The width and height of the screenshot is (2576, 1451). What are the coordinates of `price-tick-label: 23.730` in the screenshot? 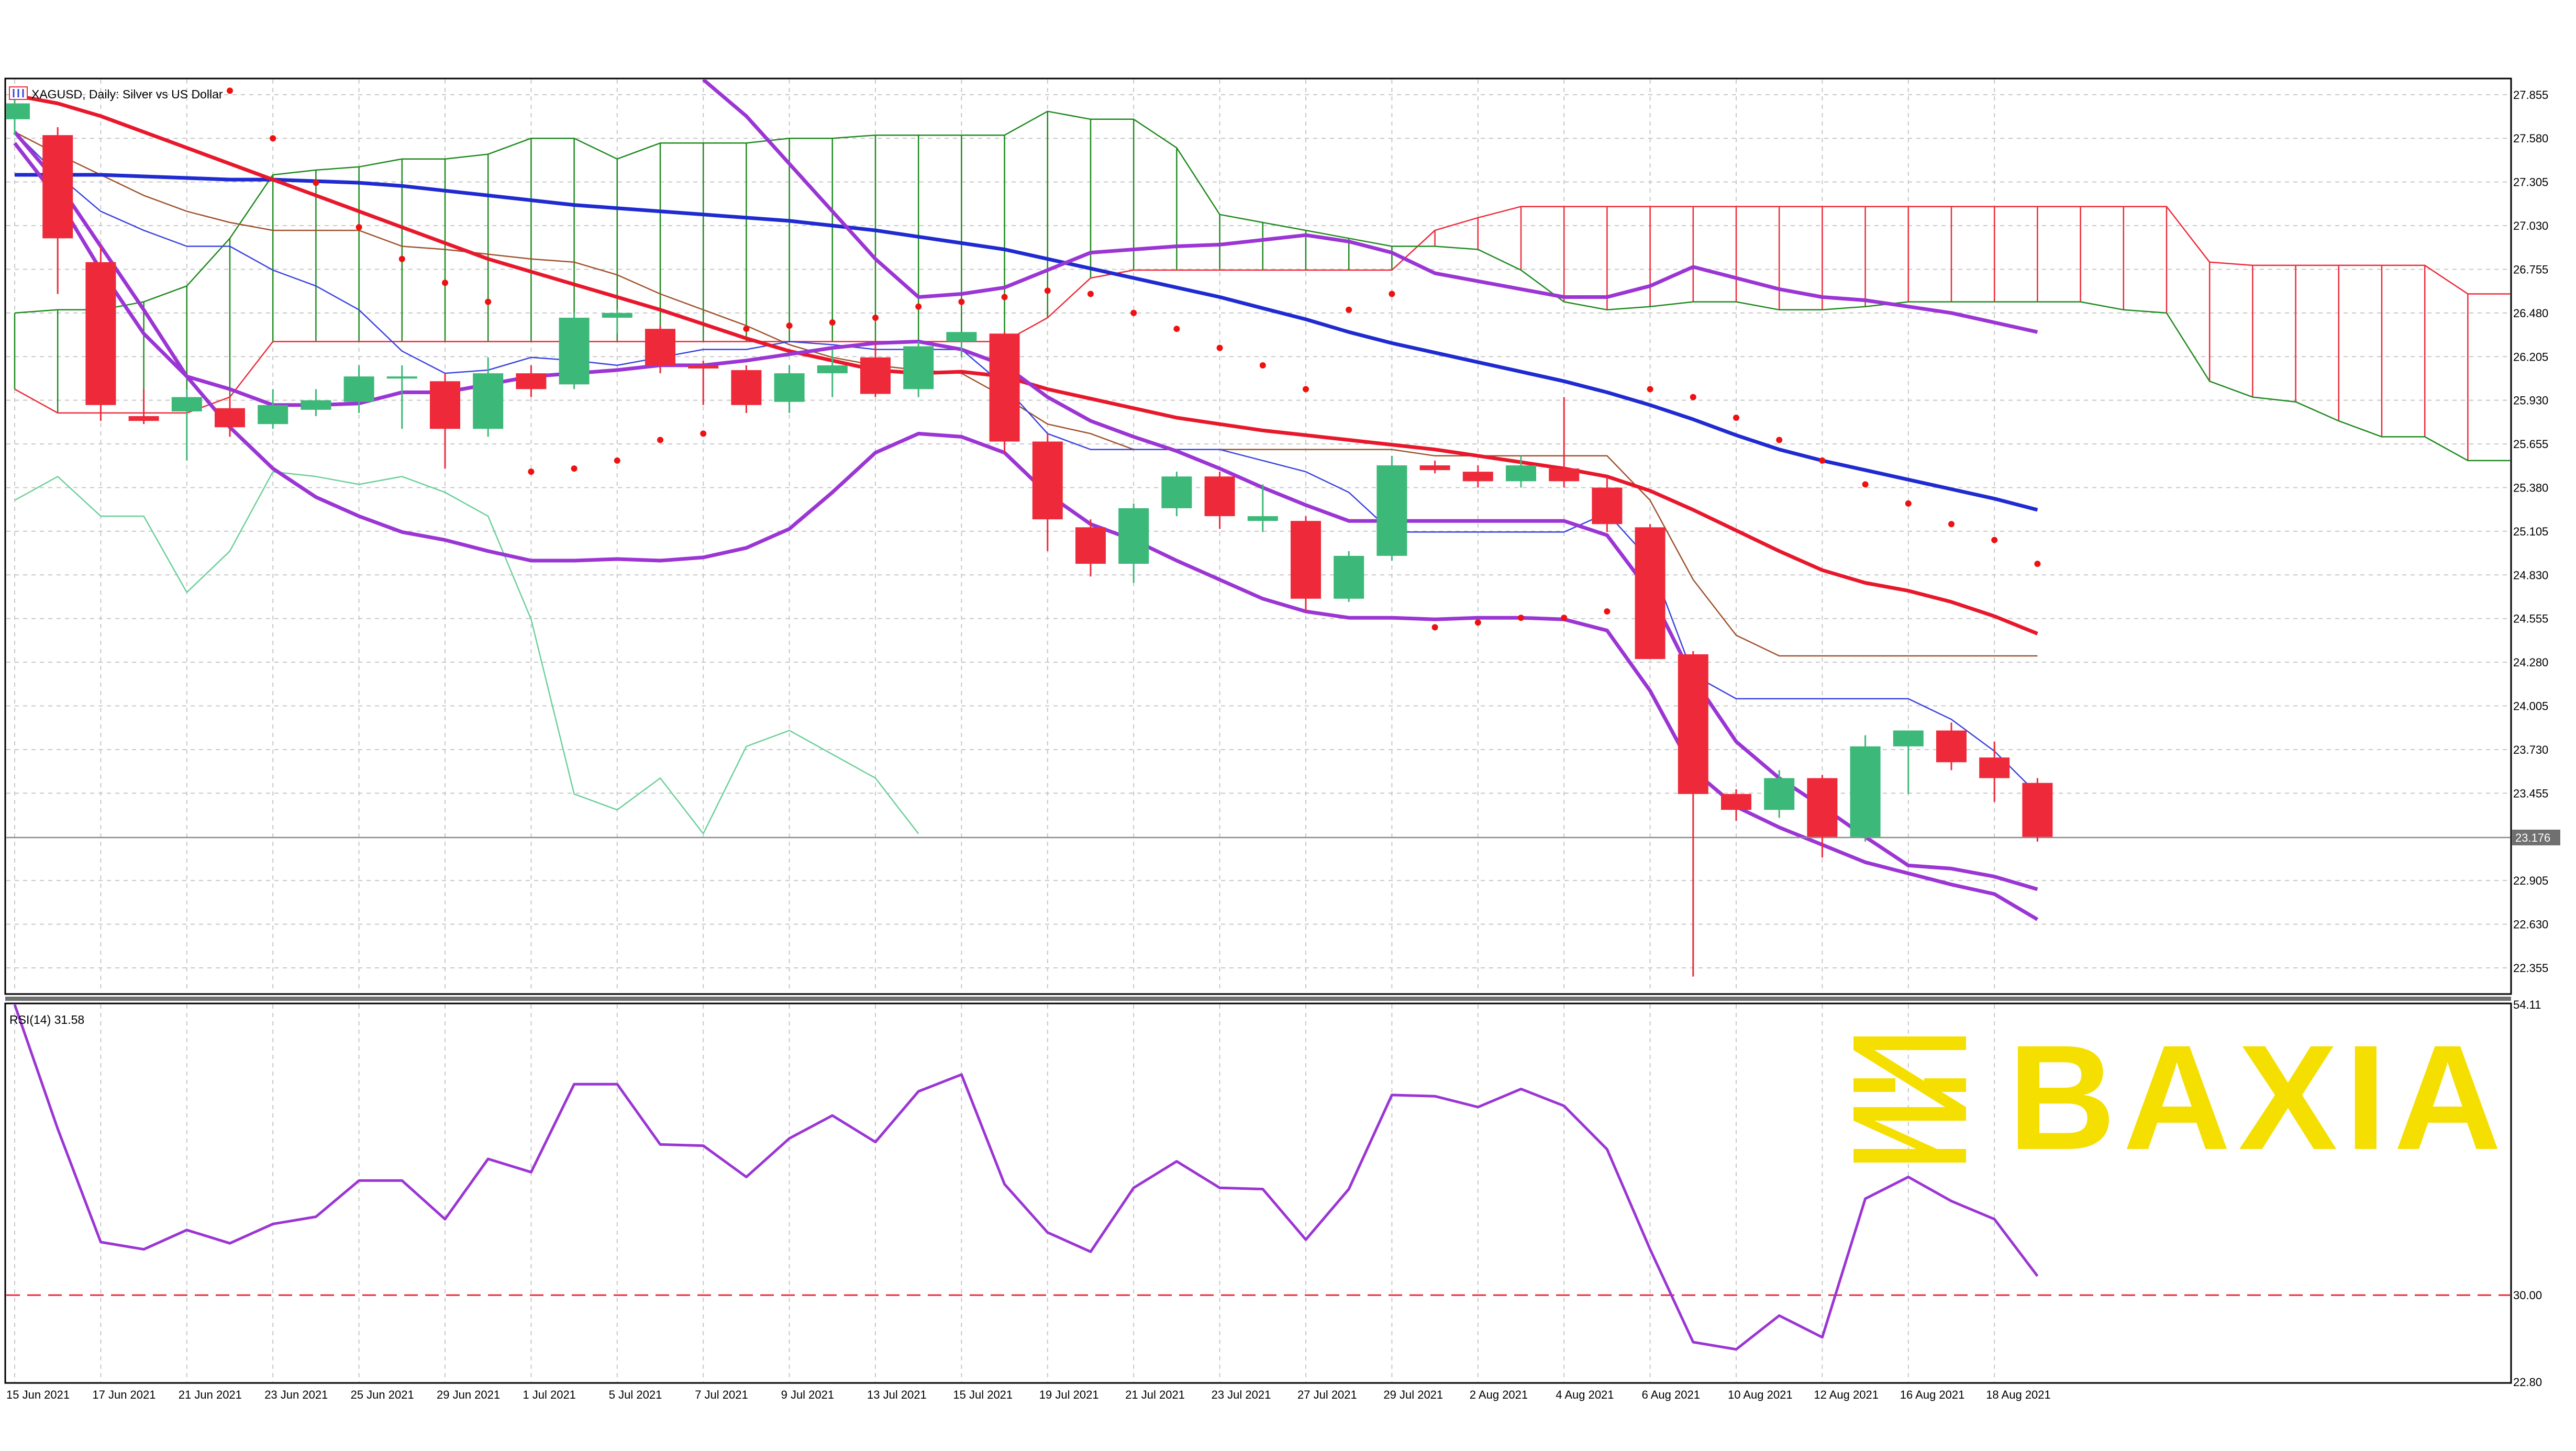 It's located at (2530, 750).